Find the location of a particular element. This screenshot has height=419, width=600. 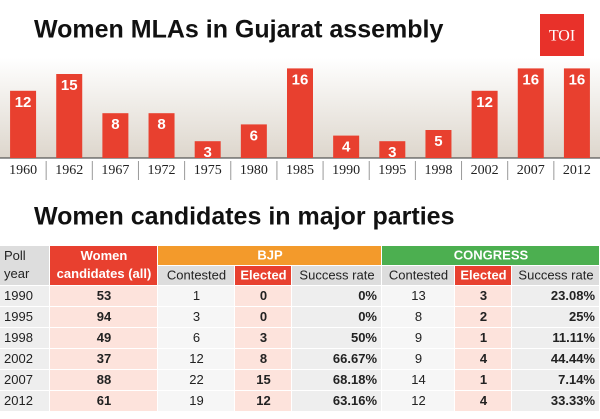

cell-text: 7.14% is located at coordinates (576, 379).